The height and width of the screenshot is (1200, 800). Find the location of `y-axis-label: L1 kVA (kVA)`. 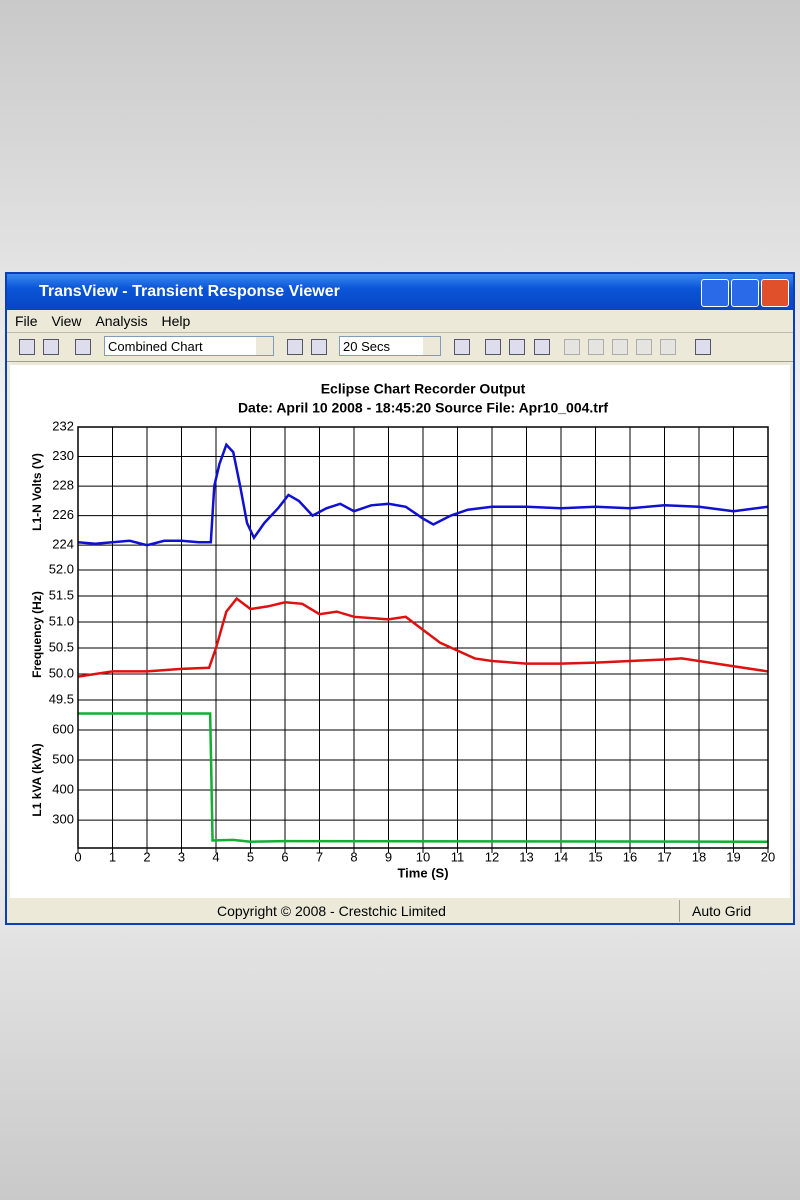

y-axis-label: L1 kVA (kVA) is located at coordinates (37, 779).